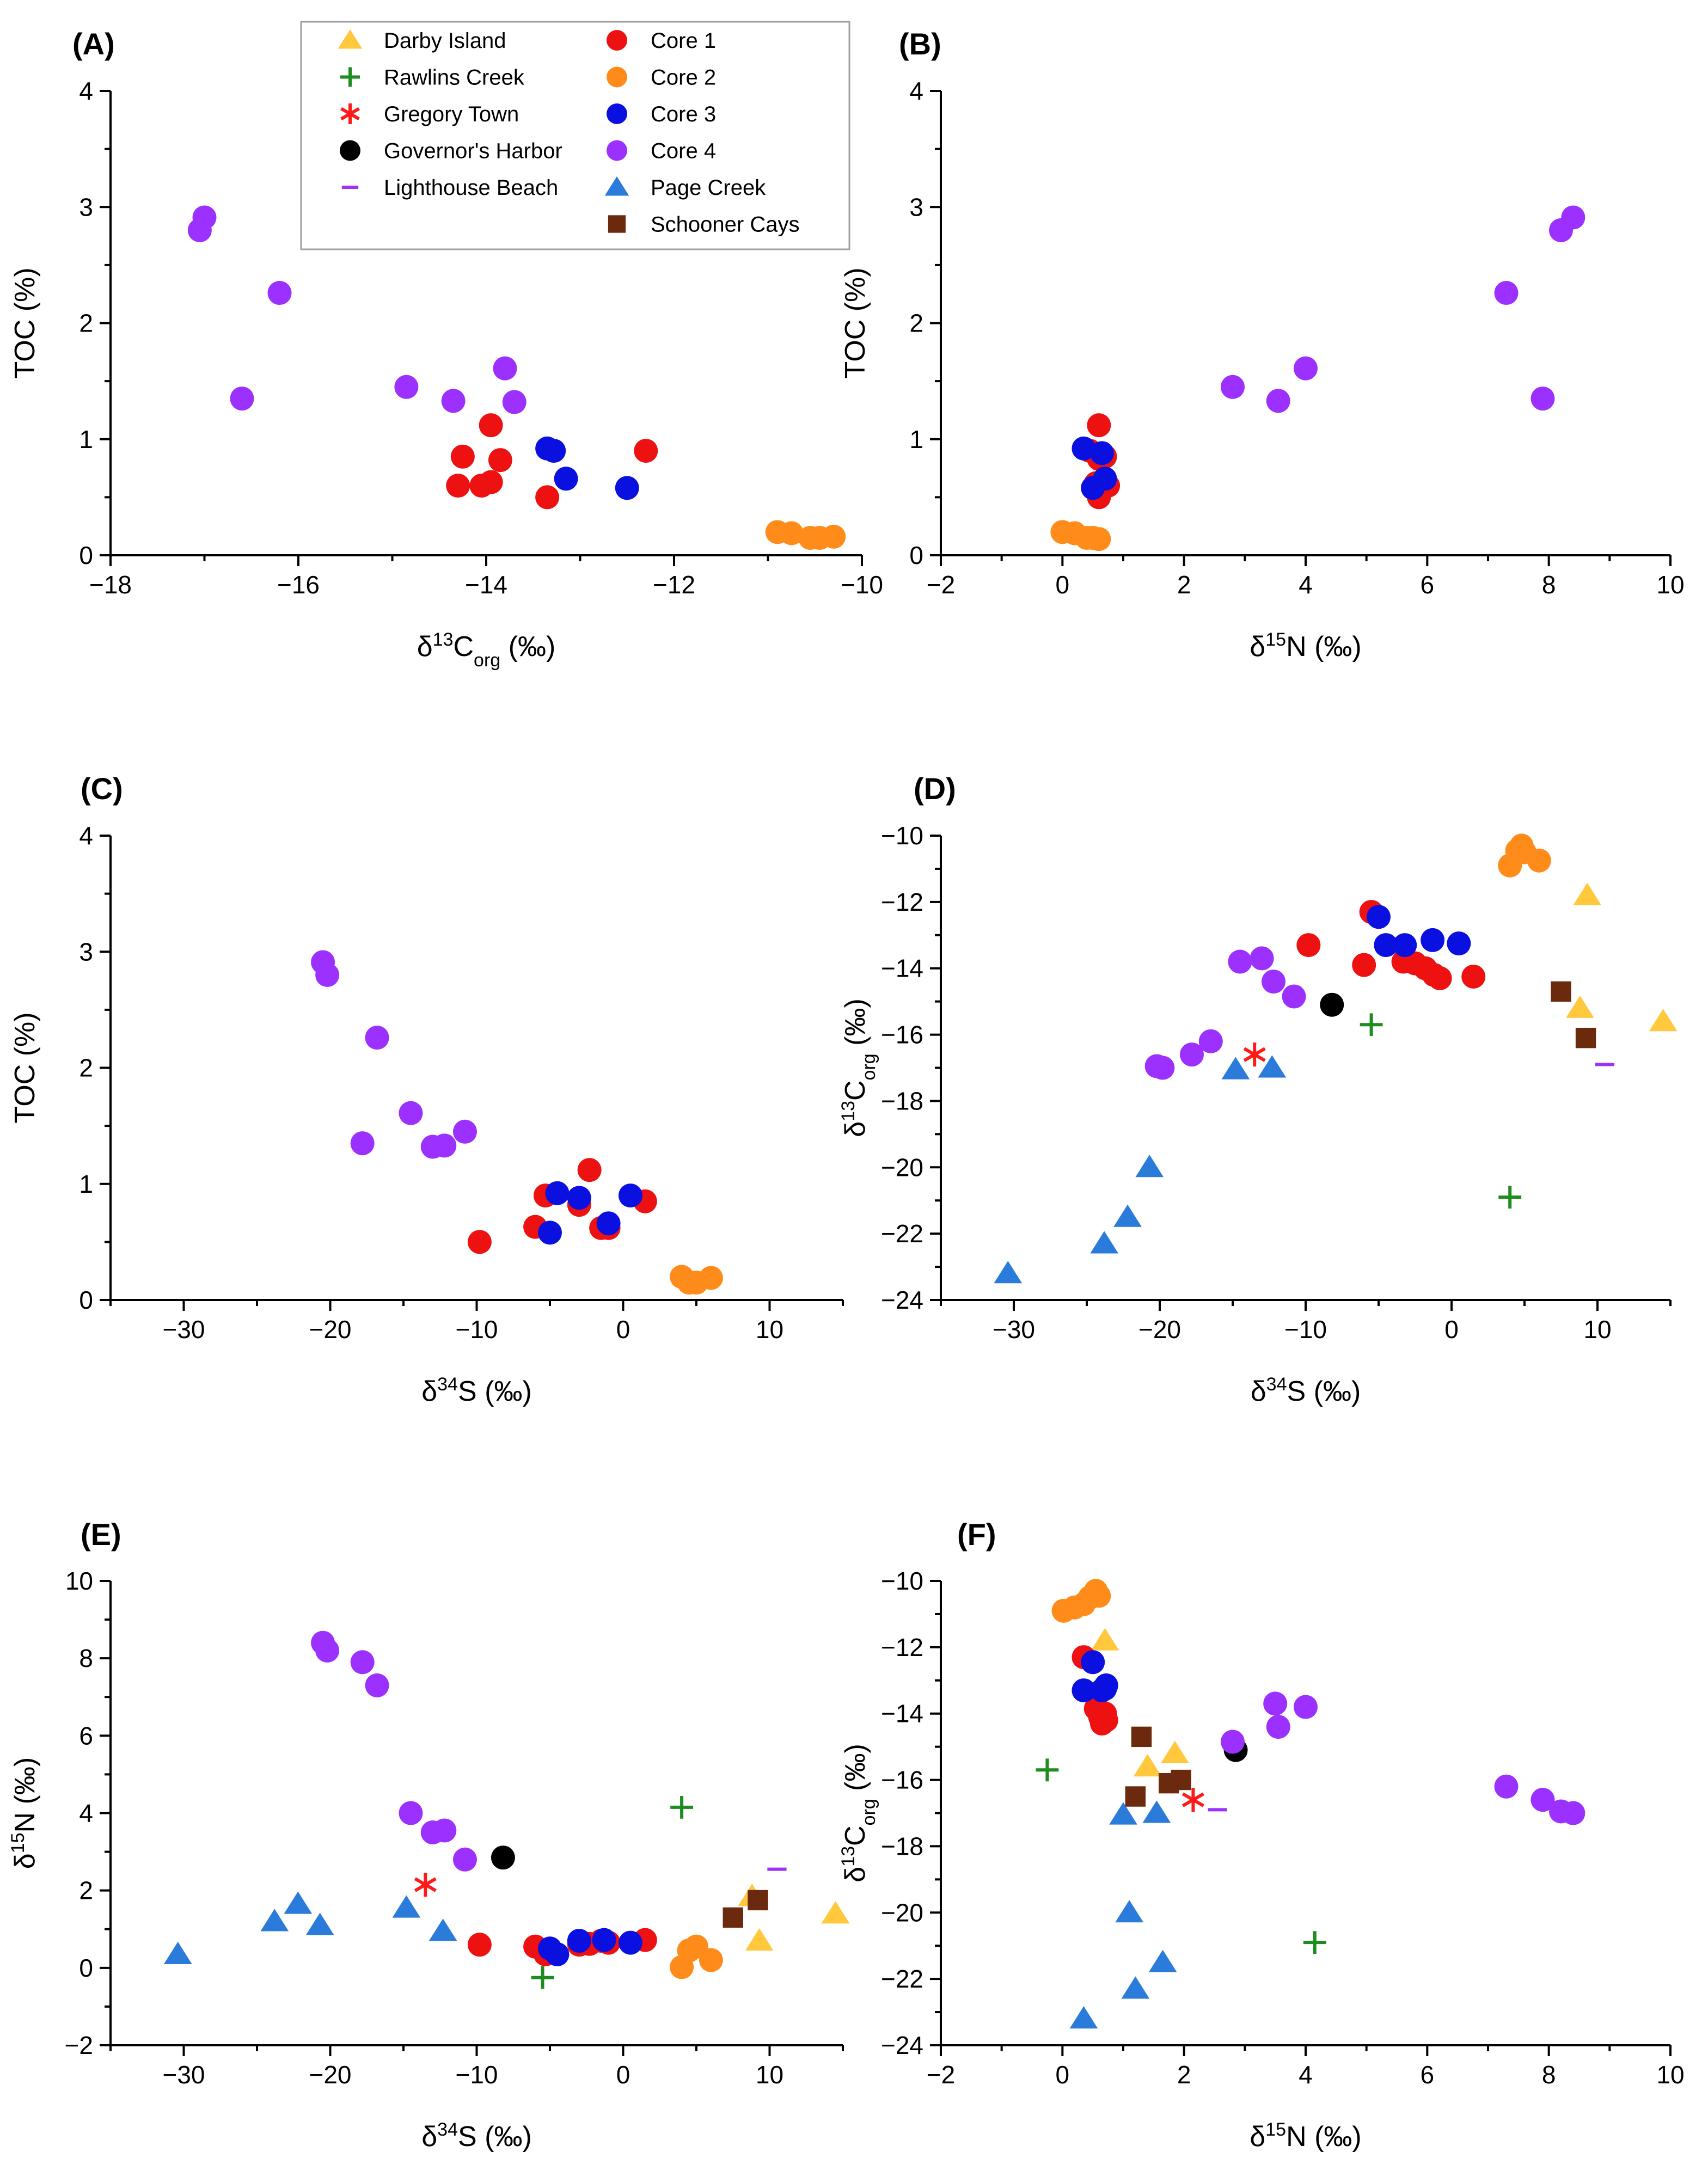  I want to click on data-point-gregory-town, so click(1192, 1800).